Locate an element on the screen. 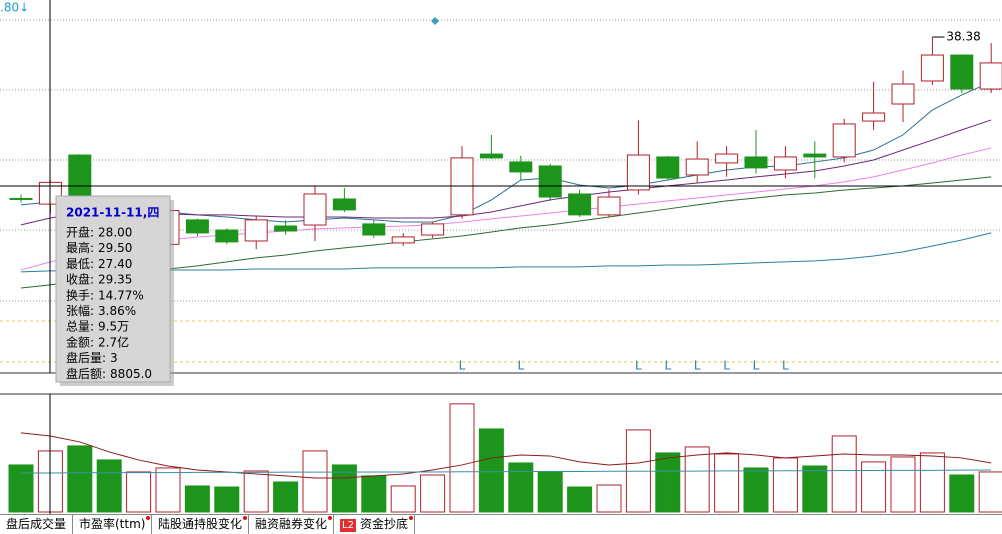  tooltip-value: 9.5万 is located at coordinates (113, 327).